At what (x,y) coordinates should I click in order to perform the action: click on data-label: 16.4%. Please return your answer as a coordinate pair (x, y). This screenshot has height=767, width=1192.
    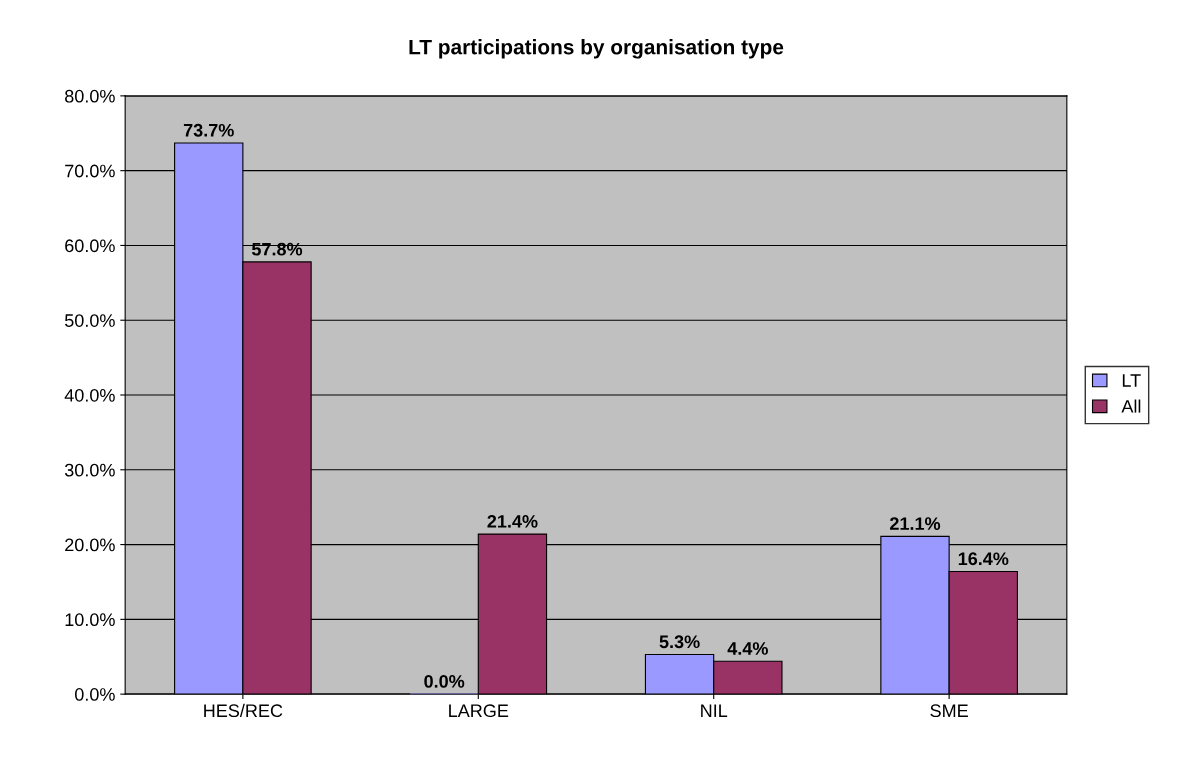
    Looking at the image, I should click on (983, 559).